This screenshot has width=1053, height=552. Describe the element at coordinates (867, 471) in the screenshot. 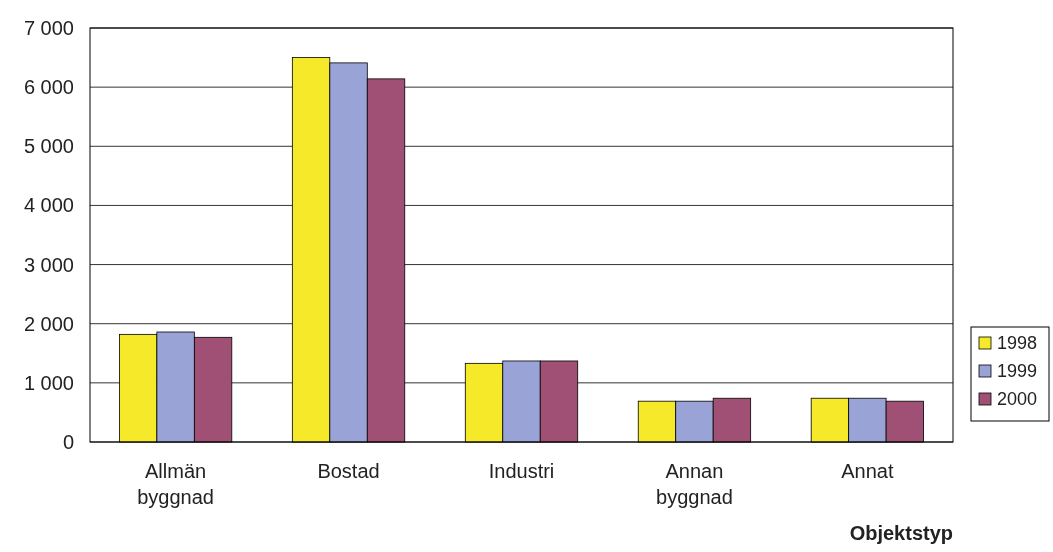

I see `x-tick-label: Annat` at that location.